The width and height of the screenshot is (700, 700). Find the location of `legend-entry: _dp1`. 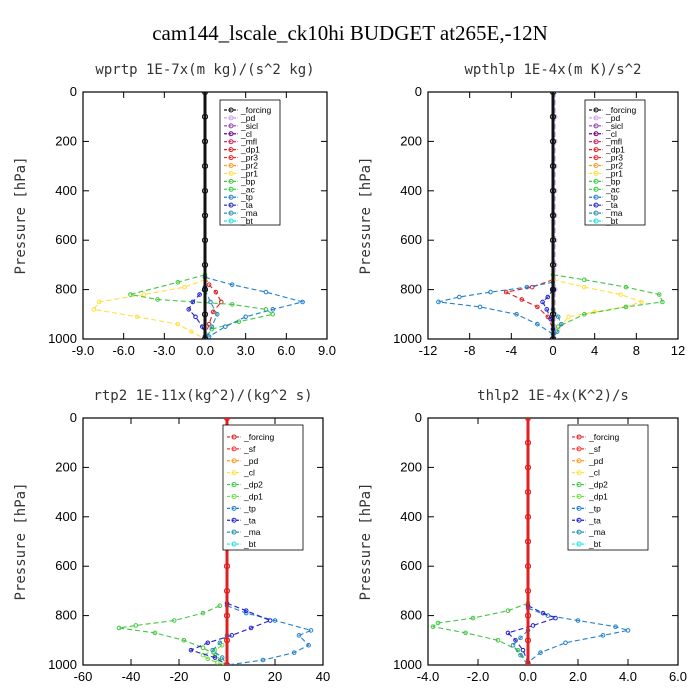

legend-entry: _dp1 is located at coordinates (598, 496).